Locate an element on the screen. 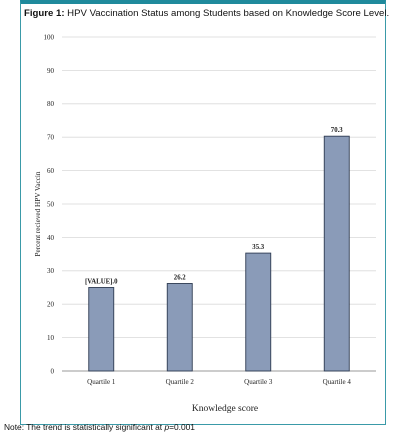  y-tick-label: 90 is located at coordinates (51, 71).